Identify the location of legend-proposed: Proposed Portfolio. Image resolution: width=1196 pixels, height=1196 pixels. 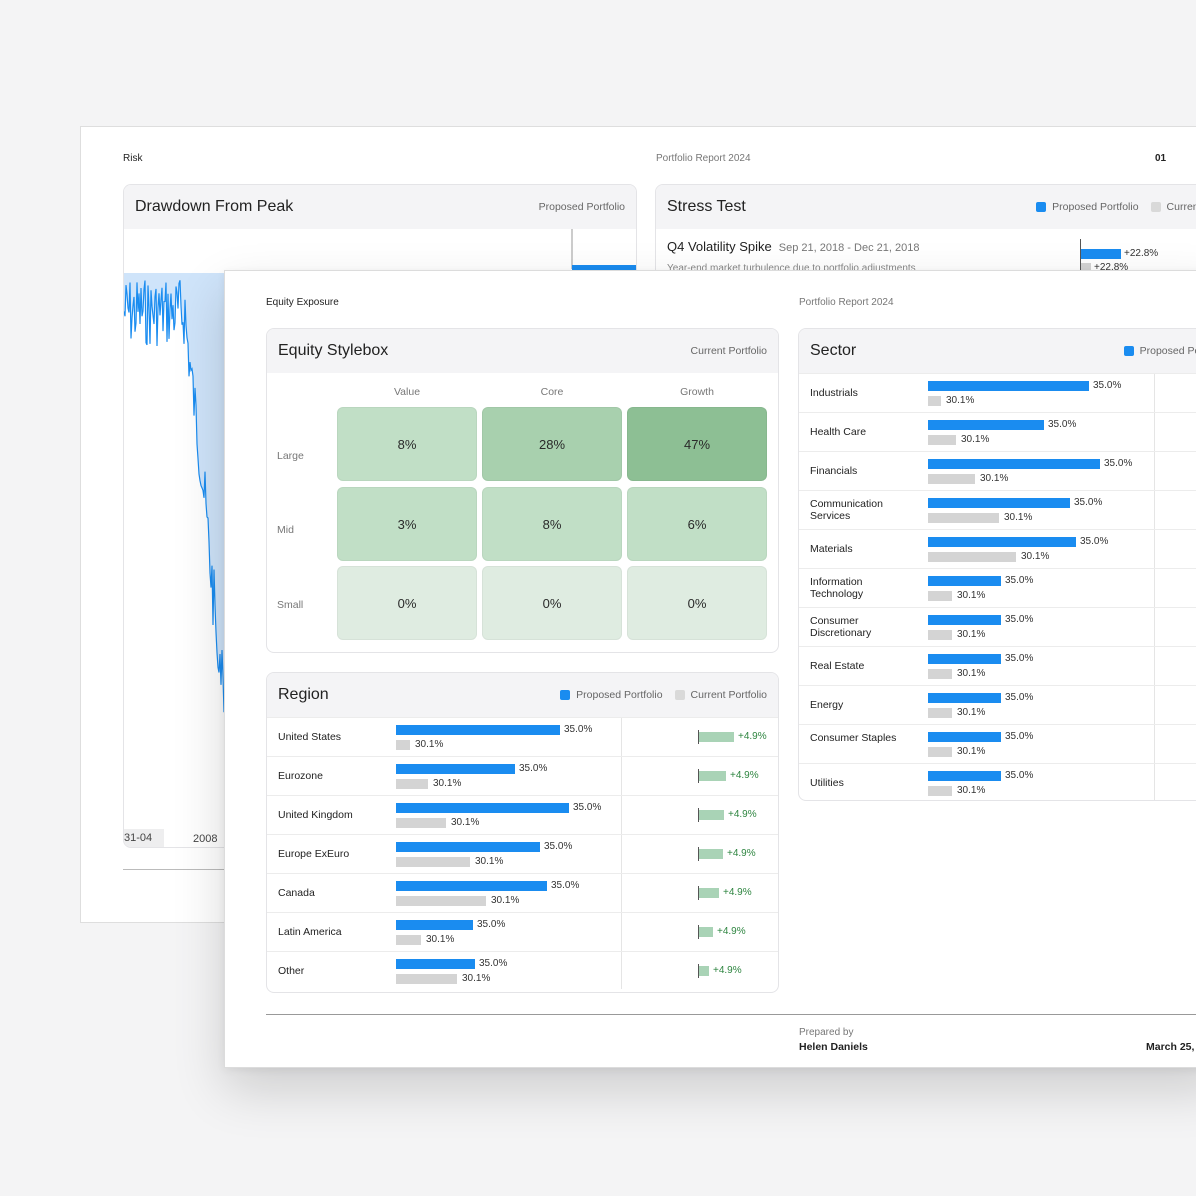
(1159, 351).